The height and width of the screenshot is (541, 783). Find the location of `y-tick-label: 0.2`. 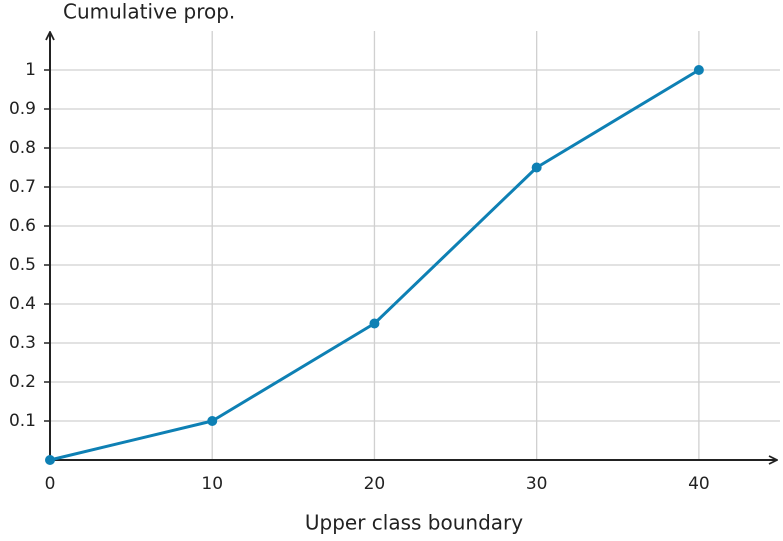

y-tick-label: 0.2 is located at coordinates (22, 382).